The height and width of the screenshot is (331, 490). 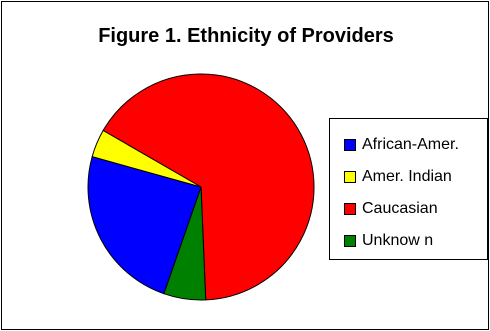 I want to click on pie-slice-african-amer, so click(x=144, y=225).